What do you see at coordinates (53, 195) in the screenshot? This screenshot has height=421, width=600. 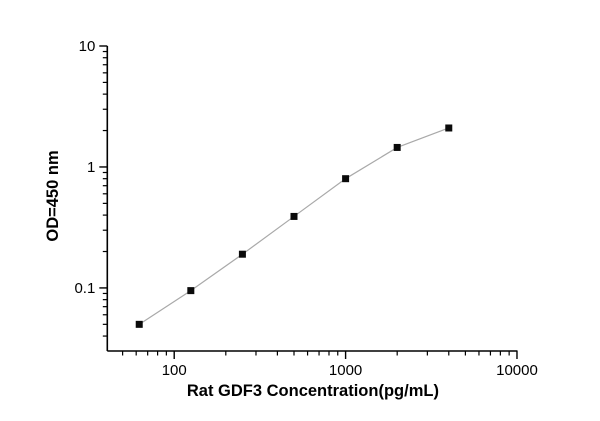 I see `y-axis-title: OD=450 nm` at bounding box center [53, 195].